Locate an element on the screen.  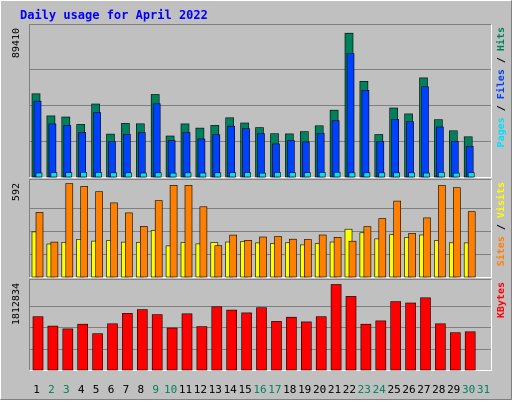
day-label-12: 12 is located at coordinates (200, 389).